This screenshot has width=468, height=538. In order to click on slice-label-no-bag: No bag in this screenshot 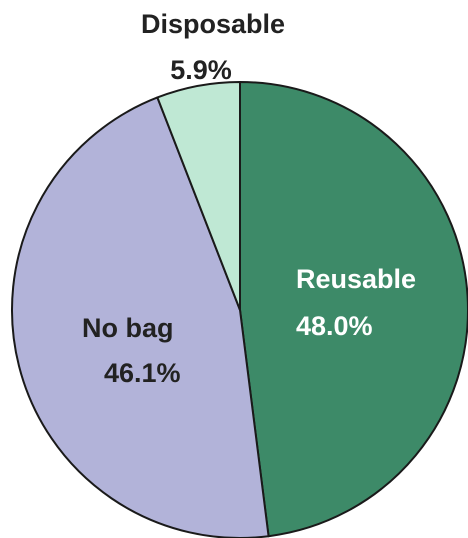, I will do `click(128, 328)`.